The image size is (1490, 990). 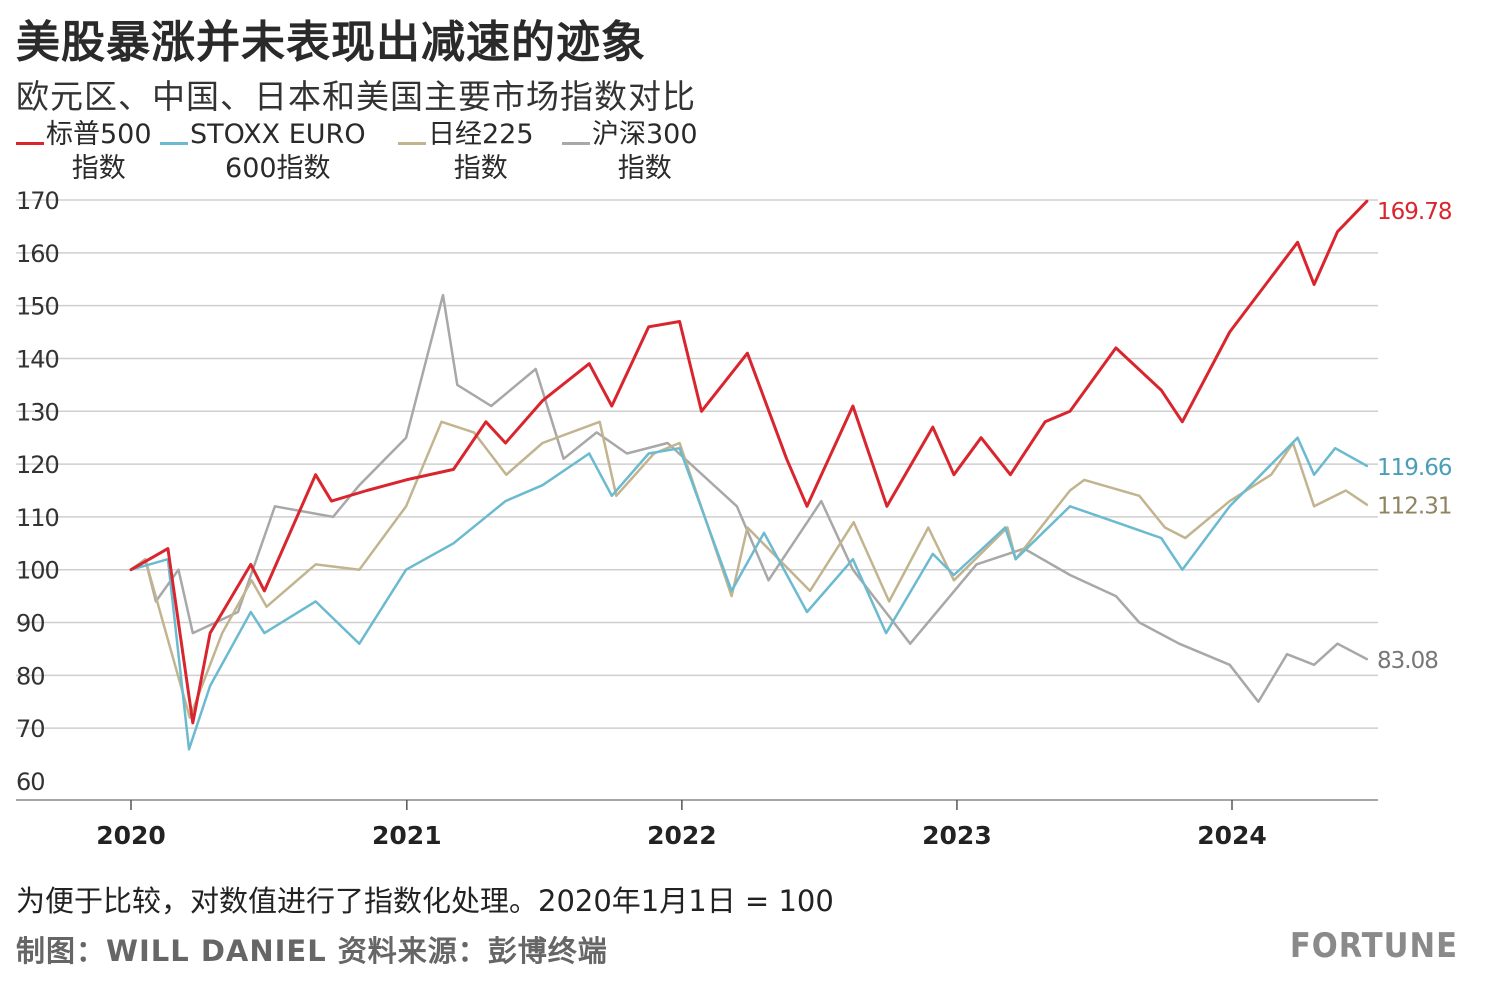 What do you see at coordinates (30, 782) in the screenshot?
I see `y-tick-label: 60` at bounding box center [30, 782].